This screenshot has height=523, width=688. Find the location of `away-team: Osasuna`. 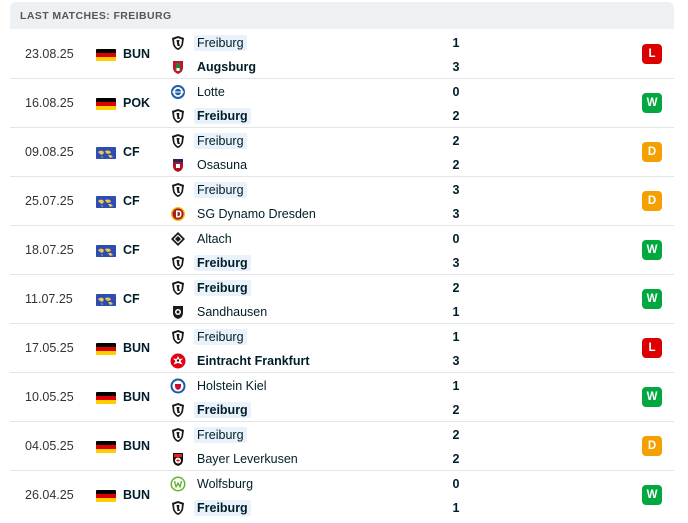

away-team: Osasuna is located at coordinates (210, 165).